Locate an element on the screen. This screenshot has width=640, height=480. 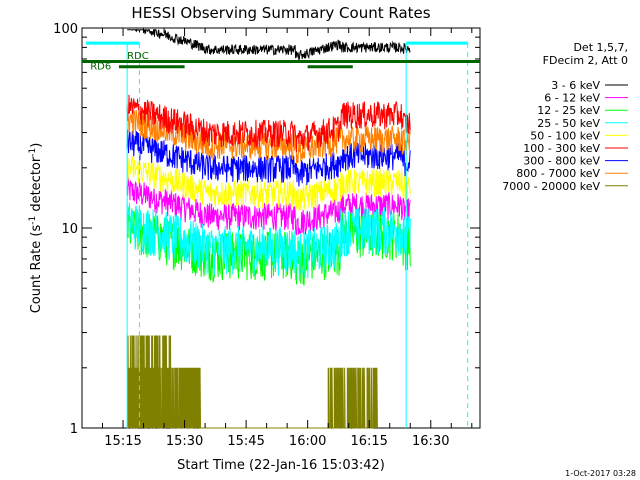
y-tick-label: 1 is located at coordinates (74, 429).